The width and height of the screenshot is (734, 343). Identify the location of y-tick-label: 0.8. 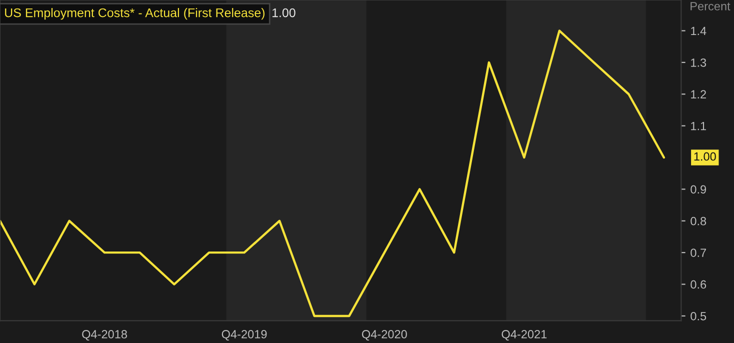
(698, 221).